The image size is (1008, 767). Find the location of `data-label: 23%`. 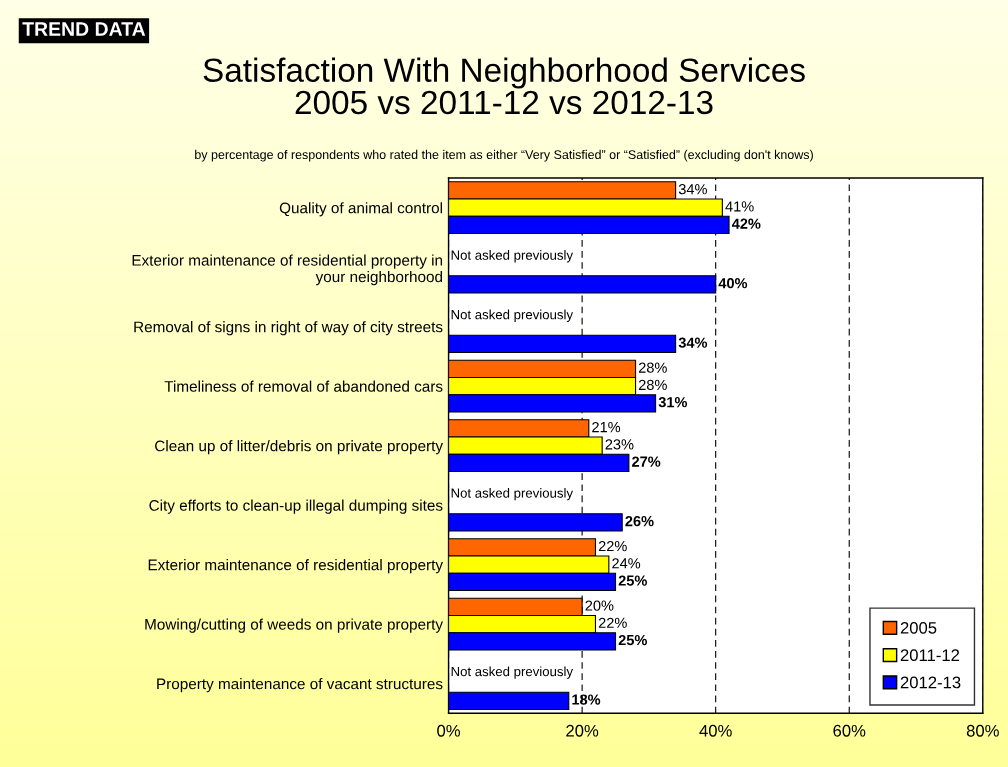

data-label: 23% is located at coordinates (619, 444).